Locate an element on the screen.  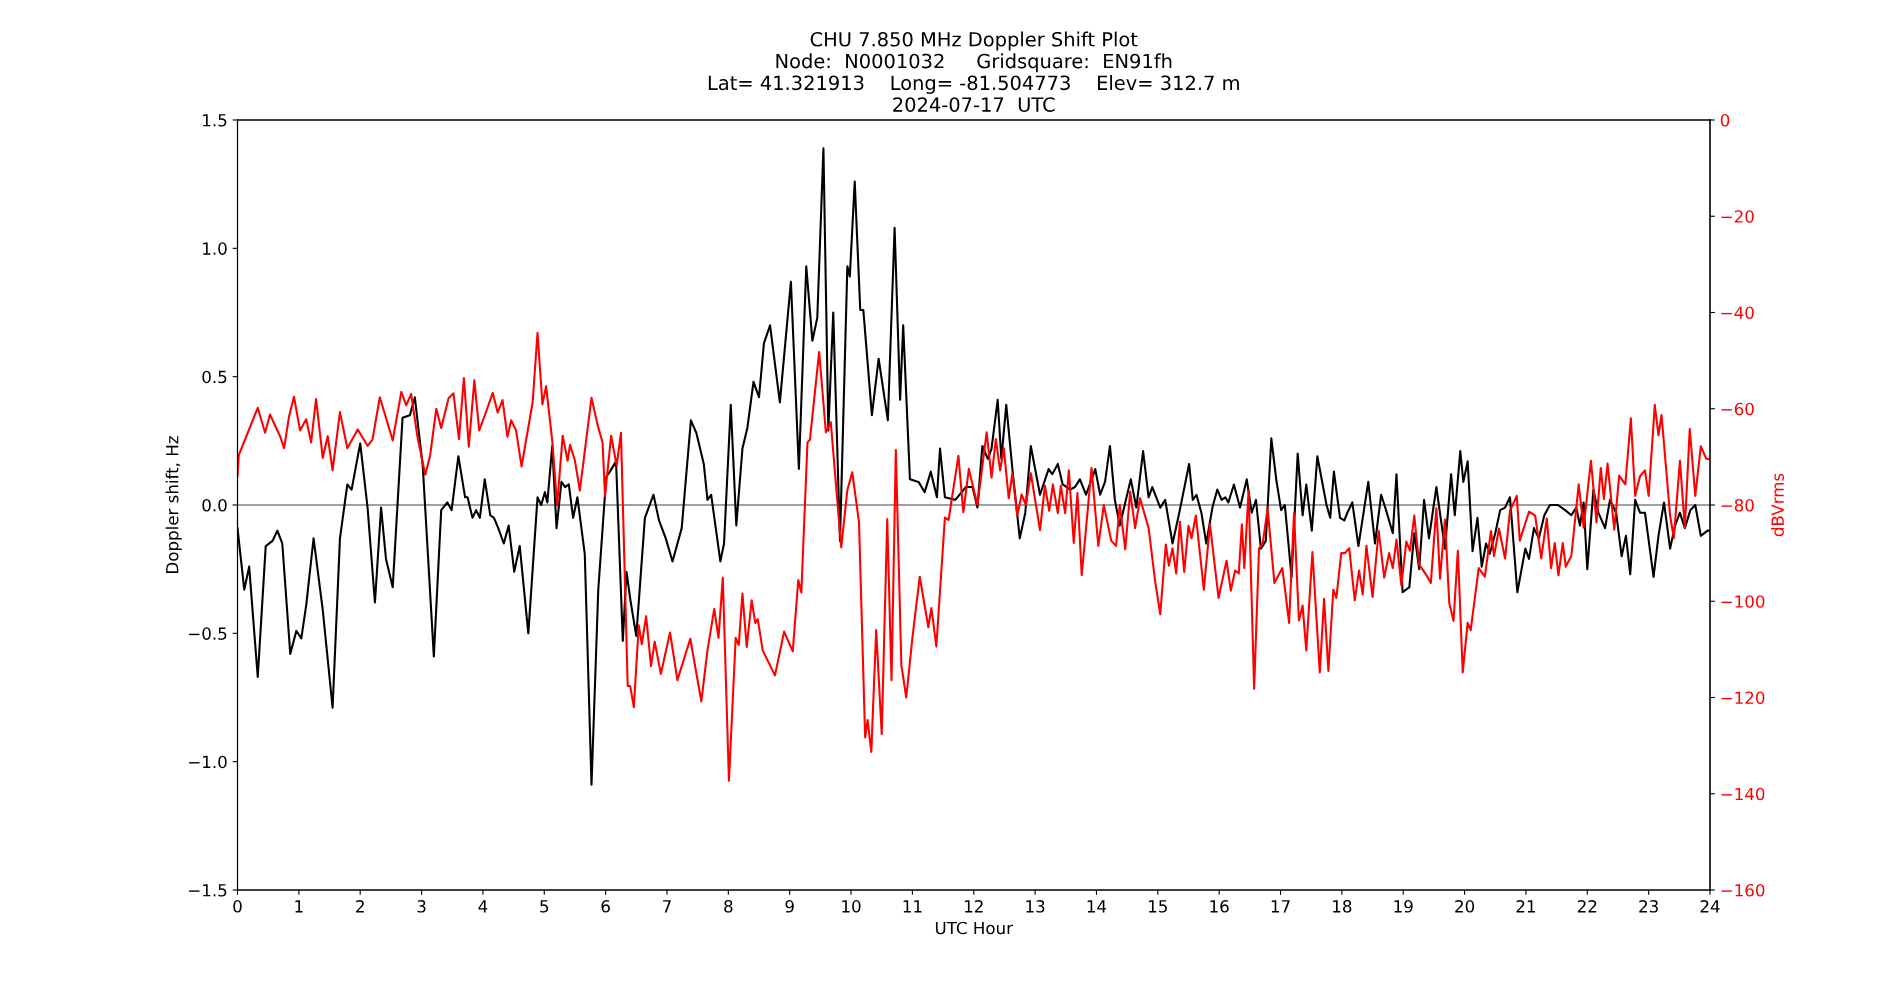
x-tick-label: 15 is located at coordinates (1158, 906).